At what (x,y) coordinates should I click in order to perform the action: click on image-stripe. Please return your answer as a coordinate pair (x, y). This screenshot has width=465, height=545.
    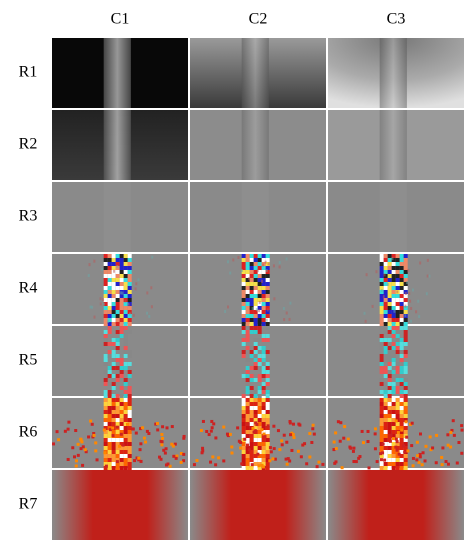
    Looking at the image, I should click on (255, 145).